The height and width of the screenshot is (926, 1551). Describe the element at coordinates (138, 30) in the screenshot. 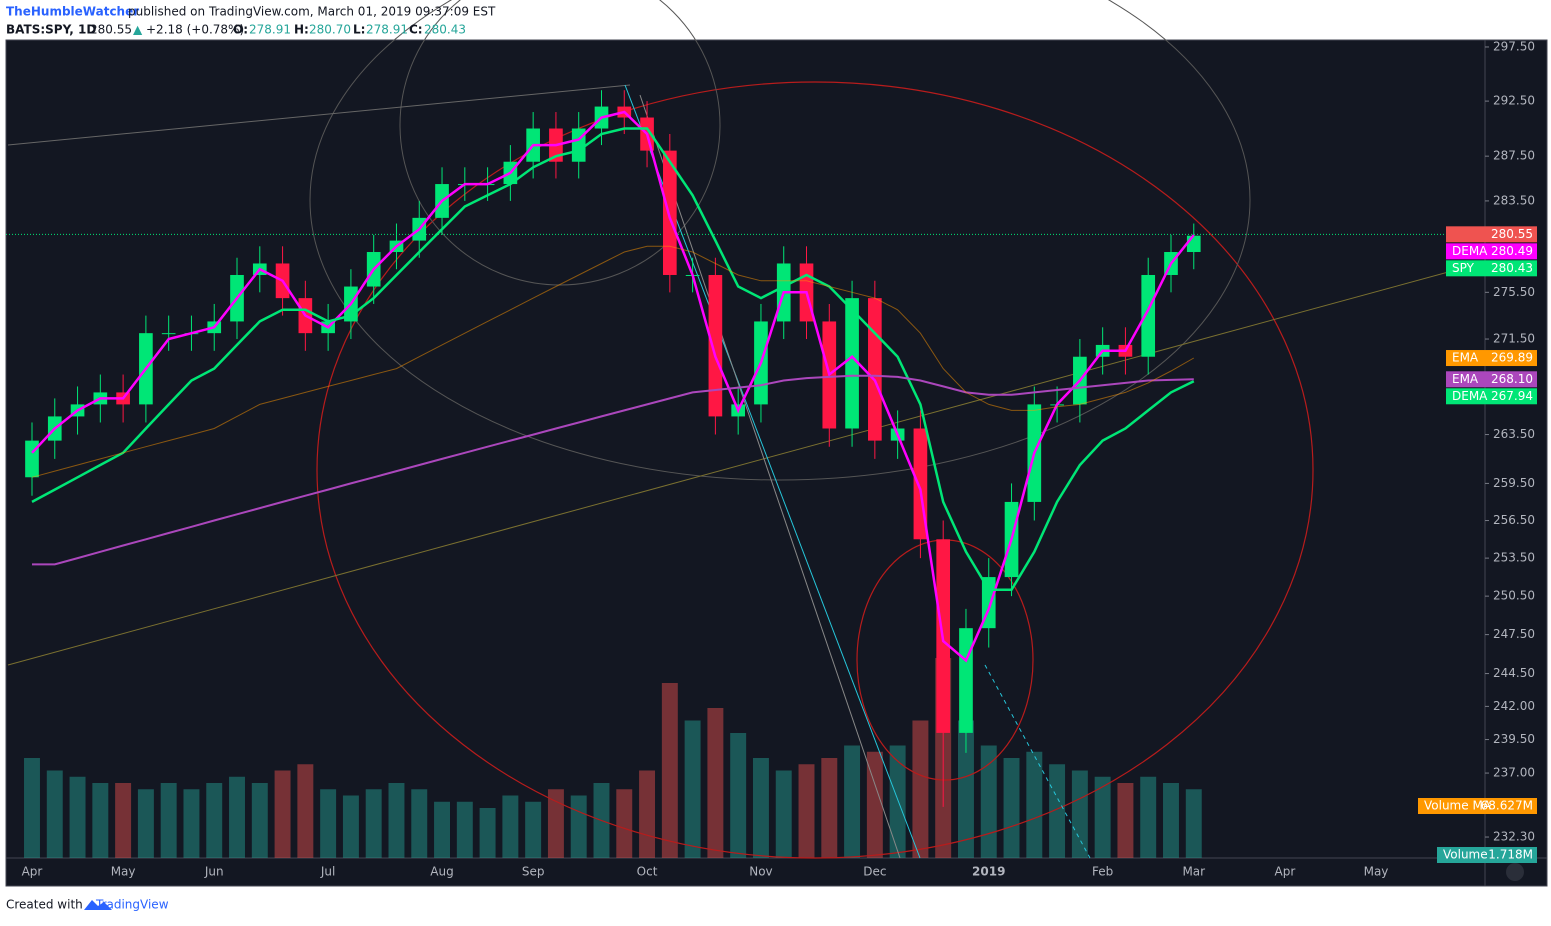

I see `change-arrow: ▲` at that location.